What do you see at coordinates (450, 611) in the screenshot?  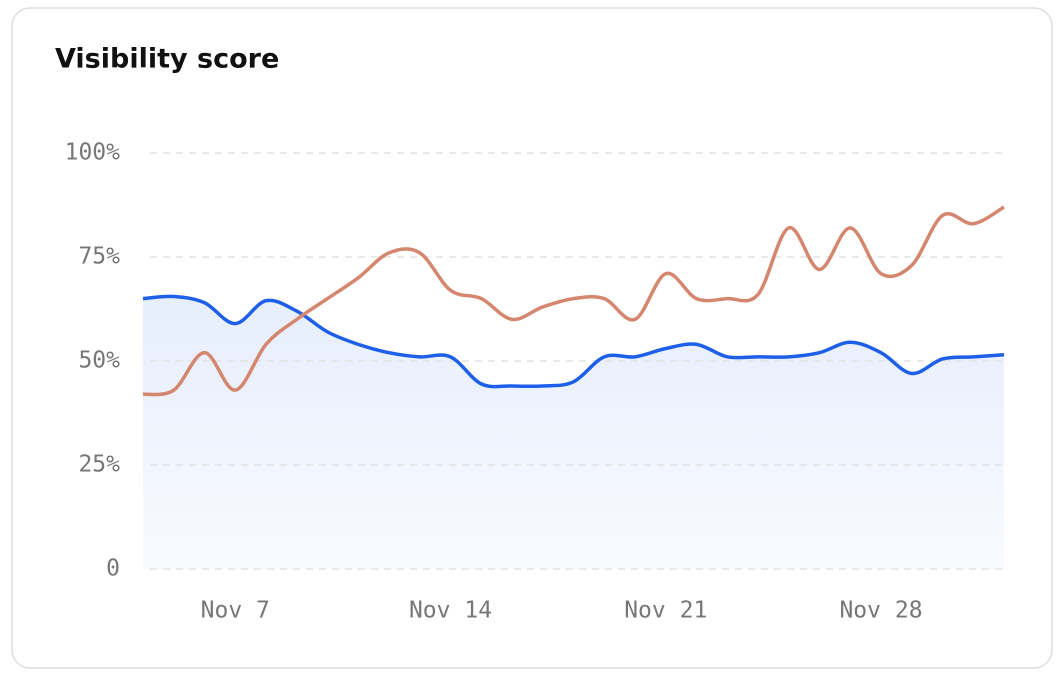 I see `x-tick-label: Nov 14` at bounding box center [450, 611].